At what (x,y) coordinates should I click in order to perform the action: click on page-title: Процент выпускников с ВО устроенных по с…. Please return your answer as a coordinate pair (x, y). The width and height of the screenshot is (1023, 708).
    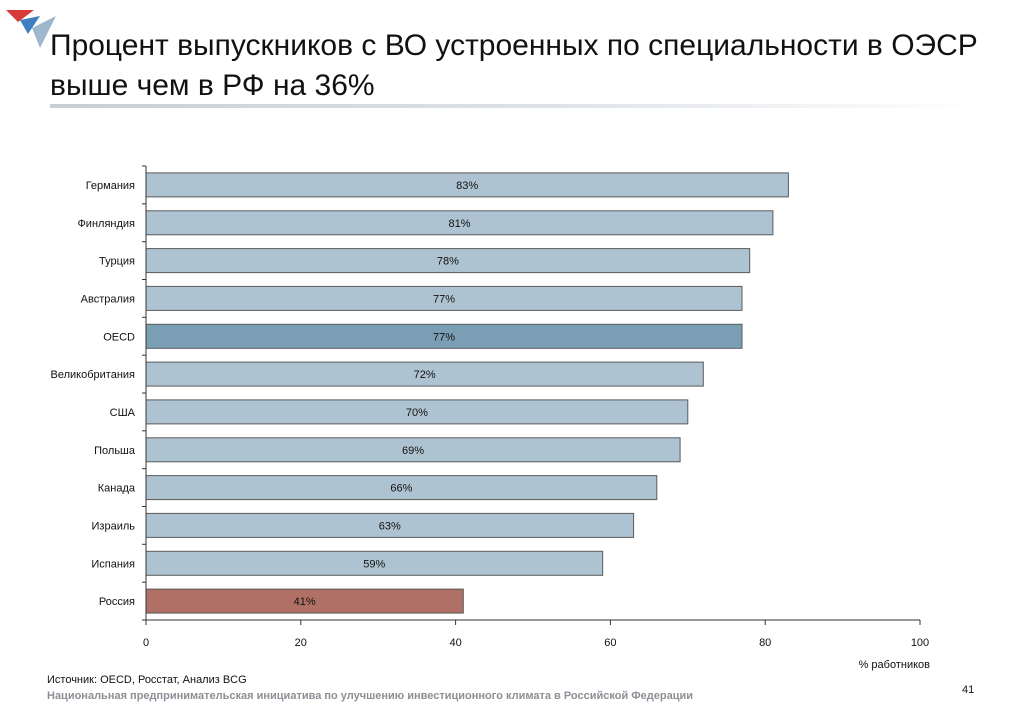
    Looking at the image, I should click on (514, 65).